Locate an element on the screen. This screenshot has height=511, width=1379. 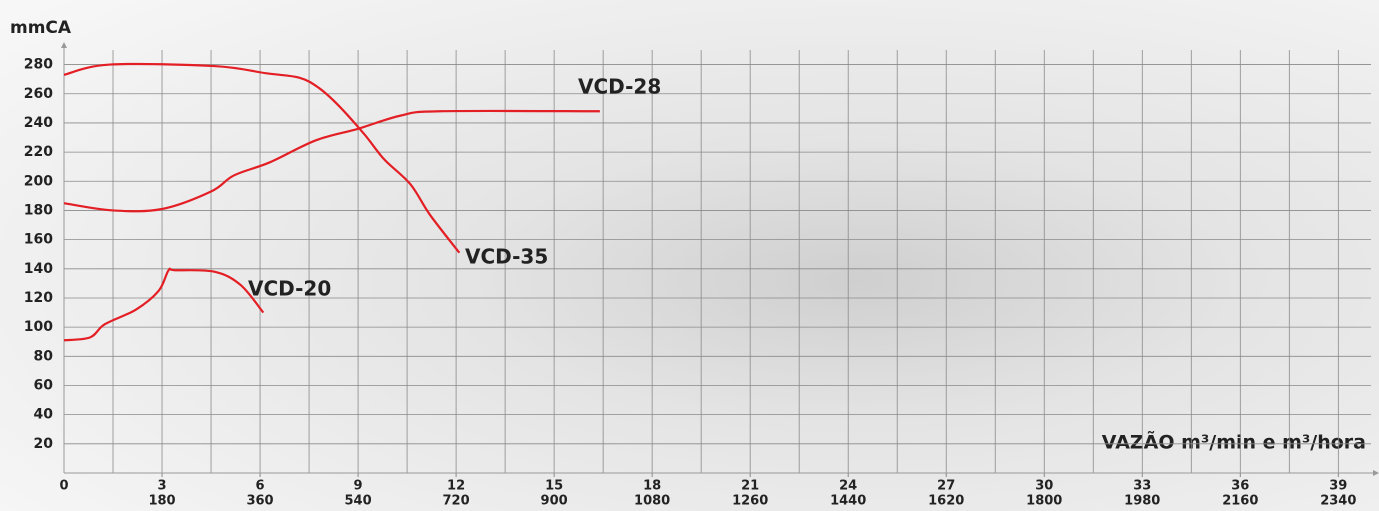
y-tick-label: 20 is located at coordinates (44, 444).